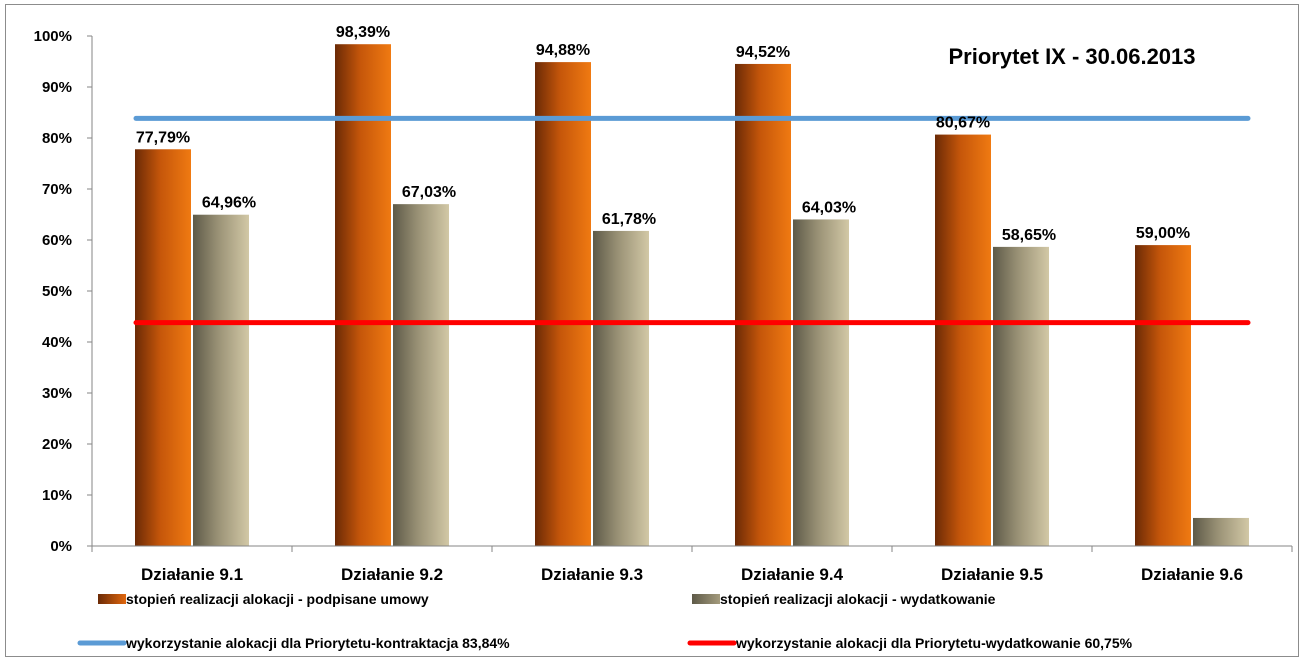  What do you see at coordinates (592, 574) in the screenshot?
I see `x-tick-label: Działanie 9.3` at bounding box center [592, 574].